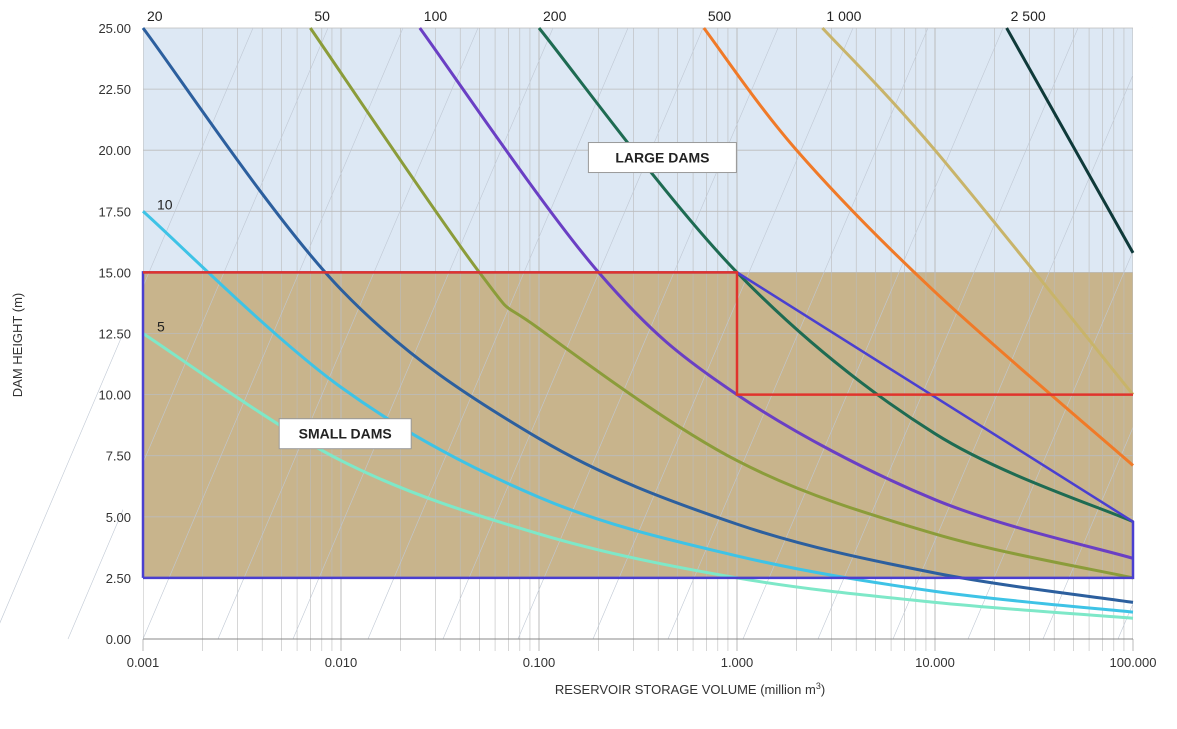  I want to click on y-tick-label: 10.00, so click(114, 395).